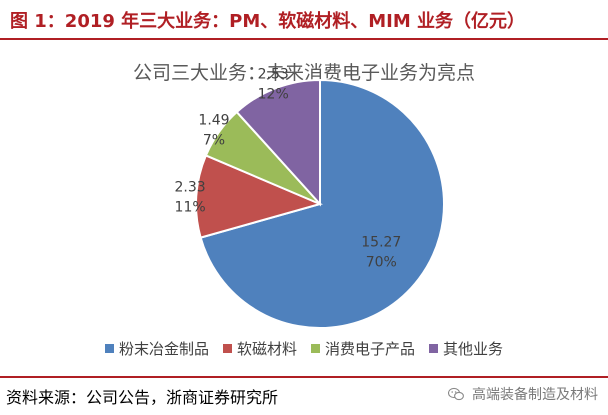 The width and height of the screenshot is (608, 415). I want to click on watermark-text: 高端装备制造及材料, so click(535, 395).